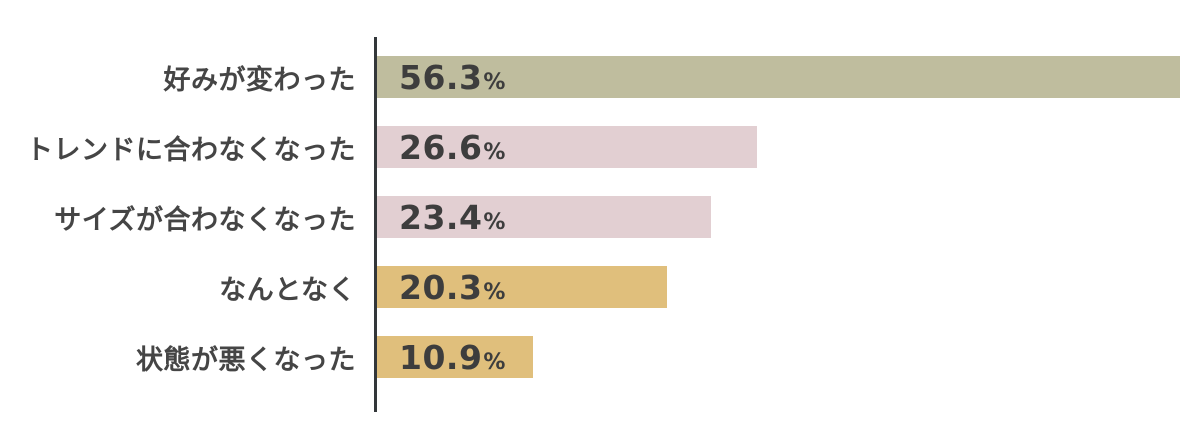 Image resolution: width=1199 pixels, height=447 pixels. I want to click on value-bar: 20.3%, so click(522, 287).